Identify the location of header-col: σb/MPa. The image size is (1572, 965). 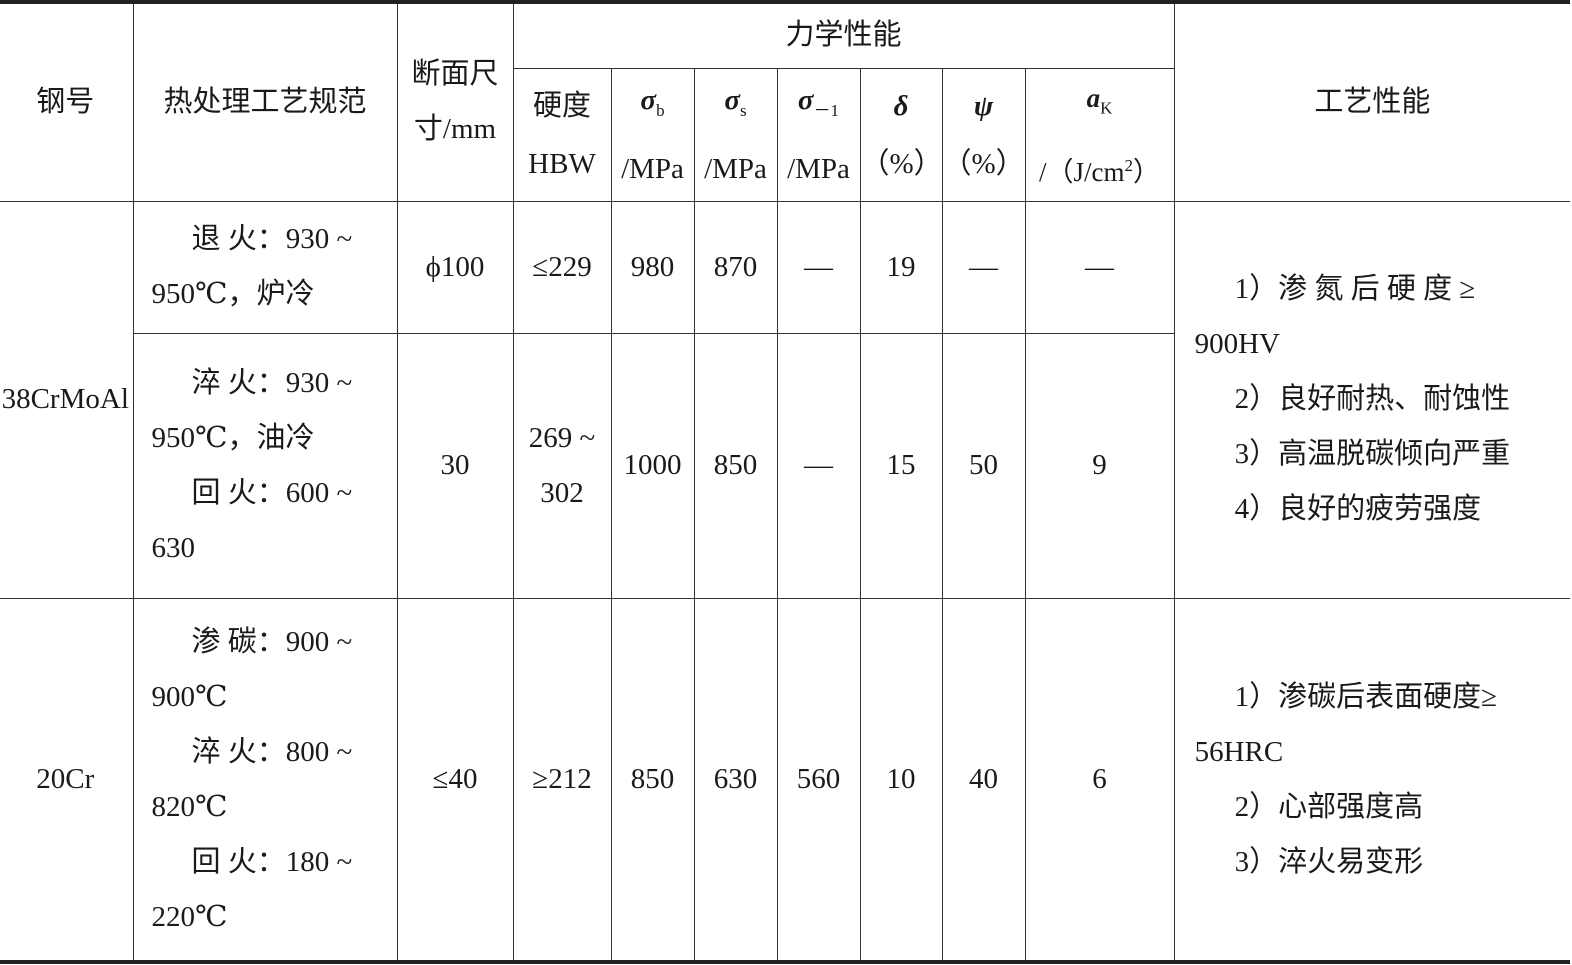
(652, 134).